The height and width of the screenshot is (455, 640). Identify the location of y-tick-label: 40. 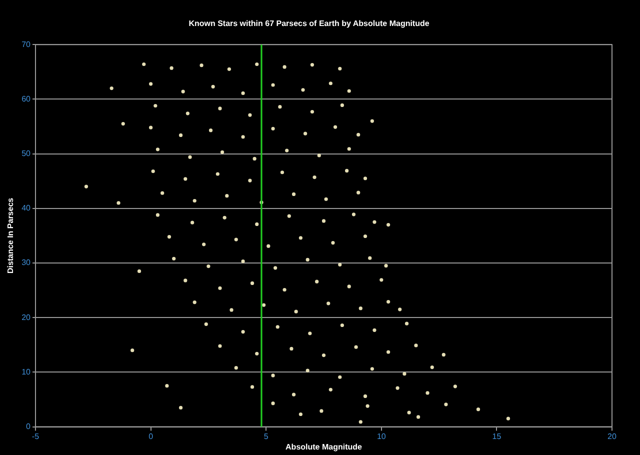
(27, 208).